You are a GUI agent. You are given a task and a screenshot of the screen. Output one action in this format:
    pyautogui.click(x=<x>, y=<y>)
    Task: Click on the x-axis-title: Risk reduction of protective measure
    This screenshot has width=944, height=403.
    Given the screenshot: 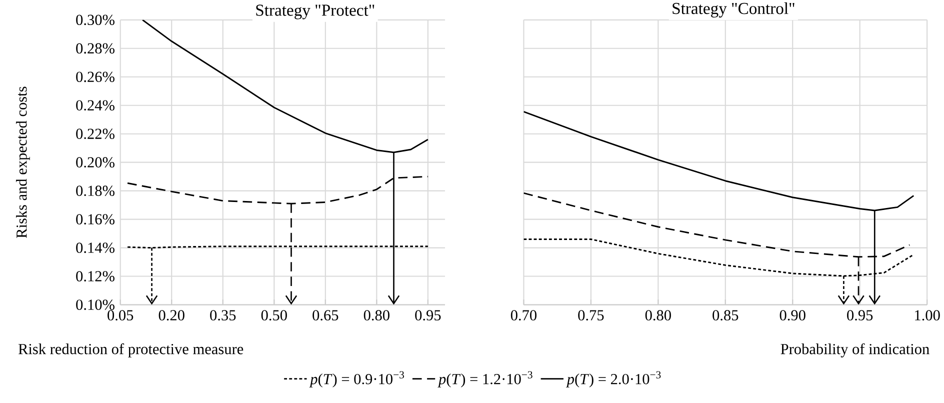 What is the action you would take?
    pyautogui.click(x=131, y=350)
    